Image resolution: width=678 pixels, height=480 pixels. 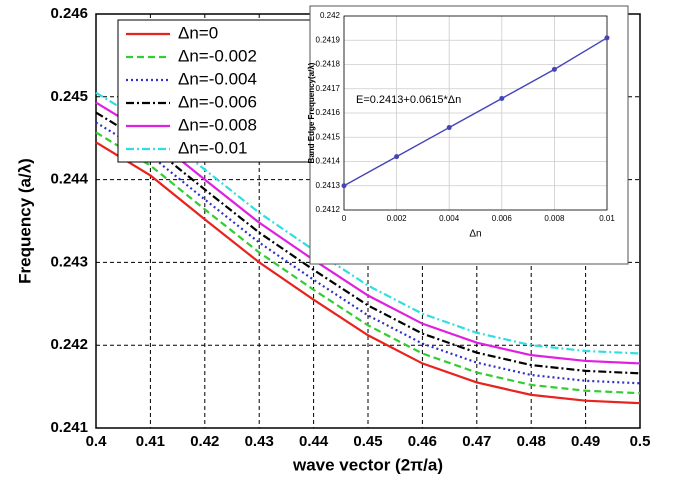 I want to click on x-tick-label: 0.004, so click(x=449, y=218).